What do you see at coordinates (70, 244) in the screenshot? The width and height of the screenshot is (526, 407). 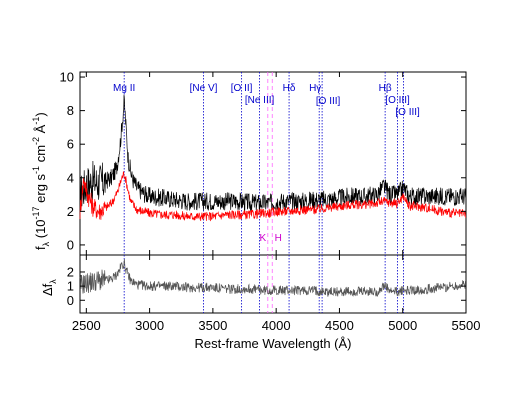 I see `y-tick-label: 0` at bounding box center [70, 244].